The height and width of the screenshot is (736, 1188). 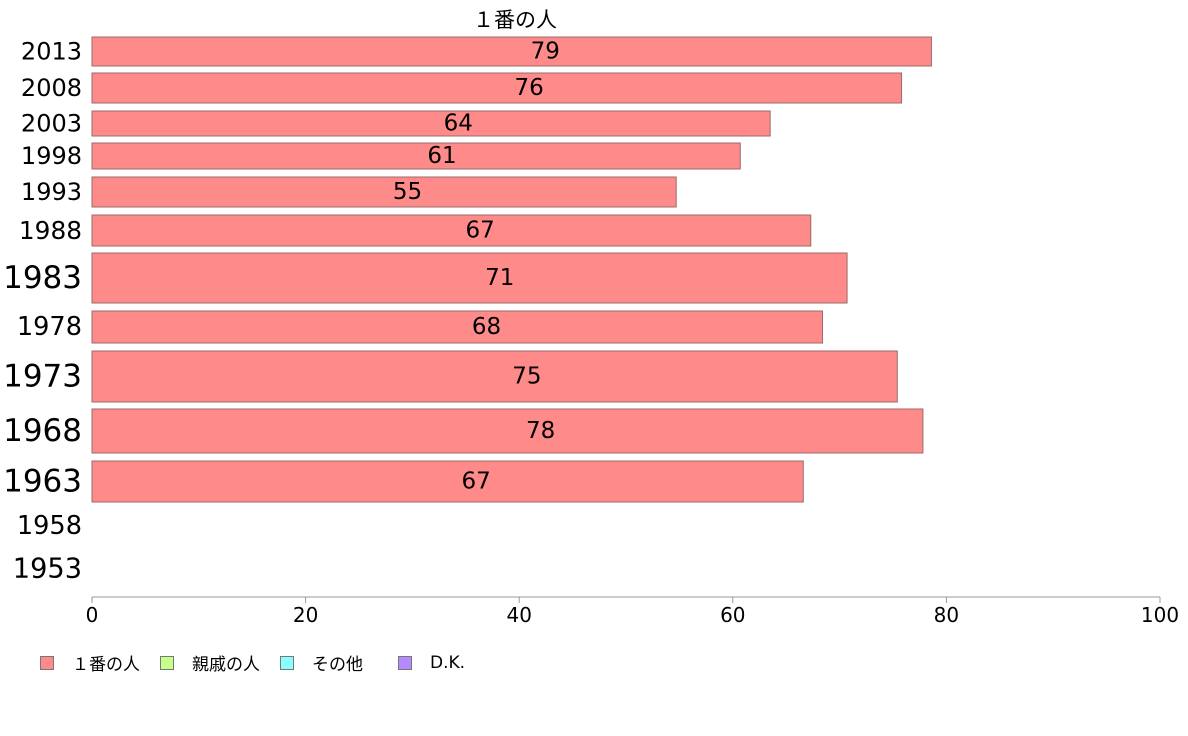 What do you see at coordinates (51, 156) in the screenshot?
I see `category-label: 1998` at bounding box center [51, 156].